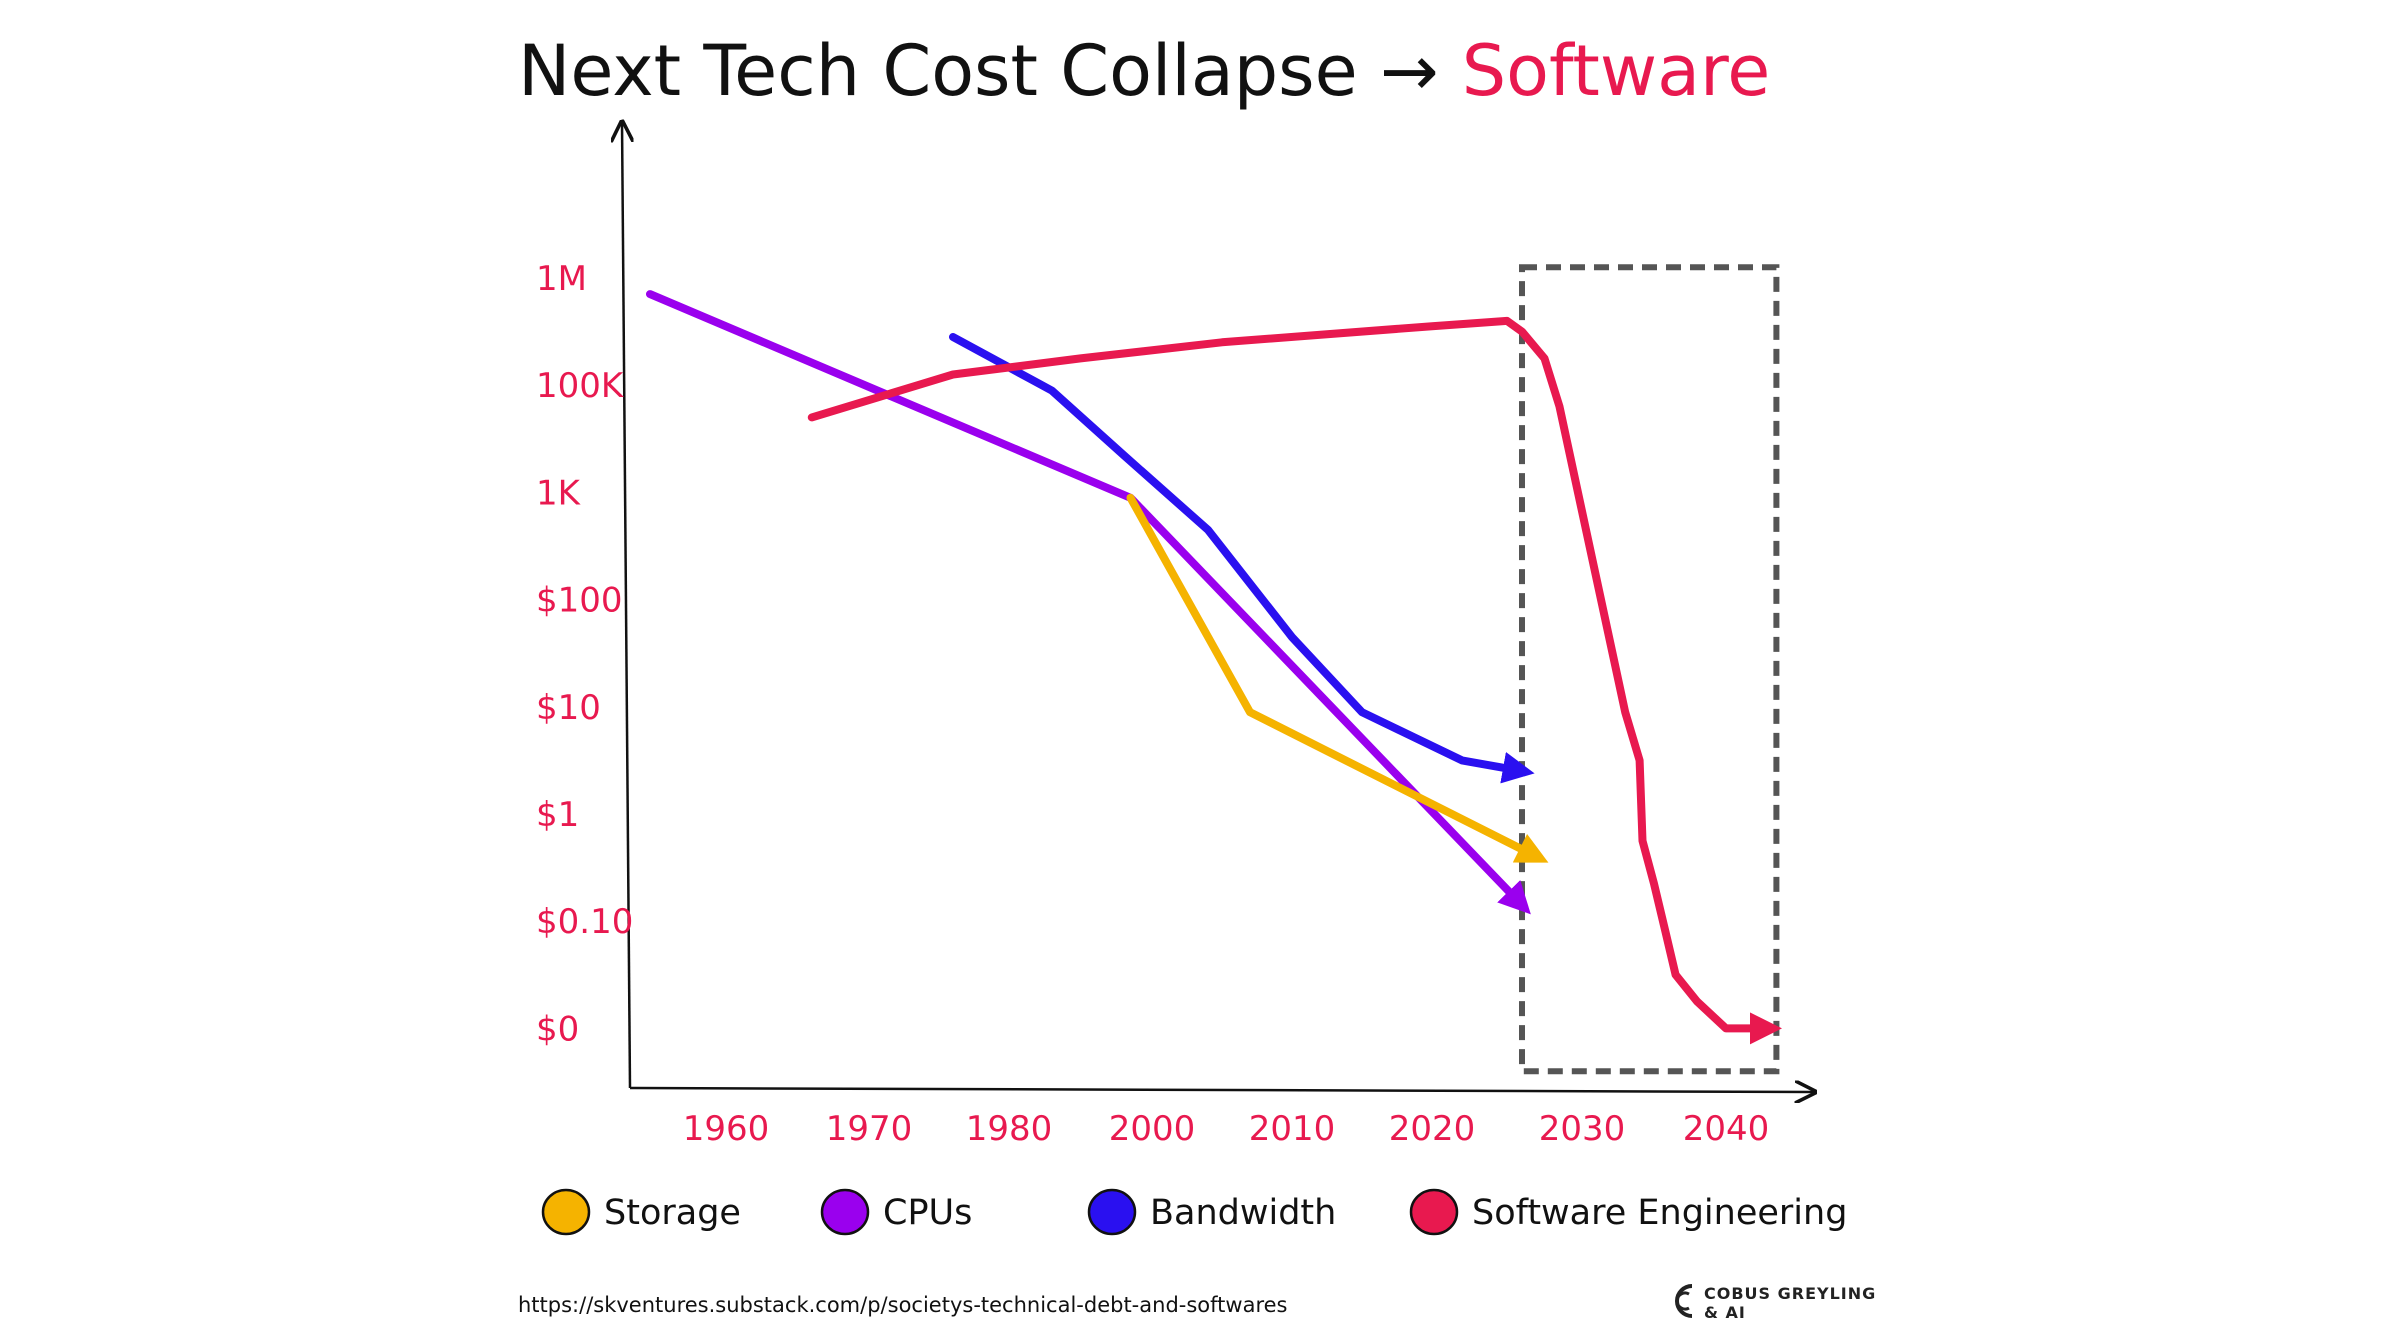 This screenshot has height=1323, width=2400. What do you see at coordinates (557, 1029) in the screenshot?
I see `y-tick--0: $0` at bounding box center [557, 1029].